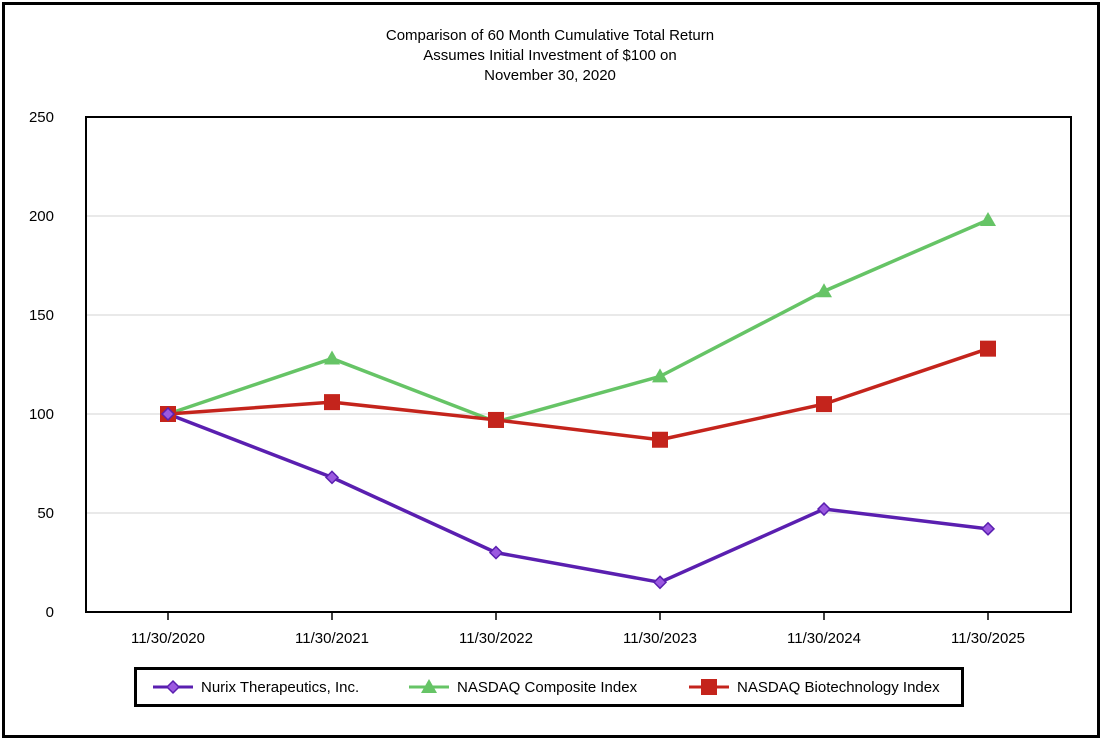  Describe the element at coordinates (496, 638) in the screenshot. I see `x-tick-label: 11/30/2022` at that location.